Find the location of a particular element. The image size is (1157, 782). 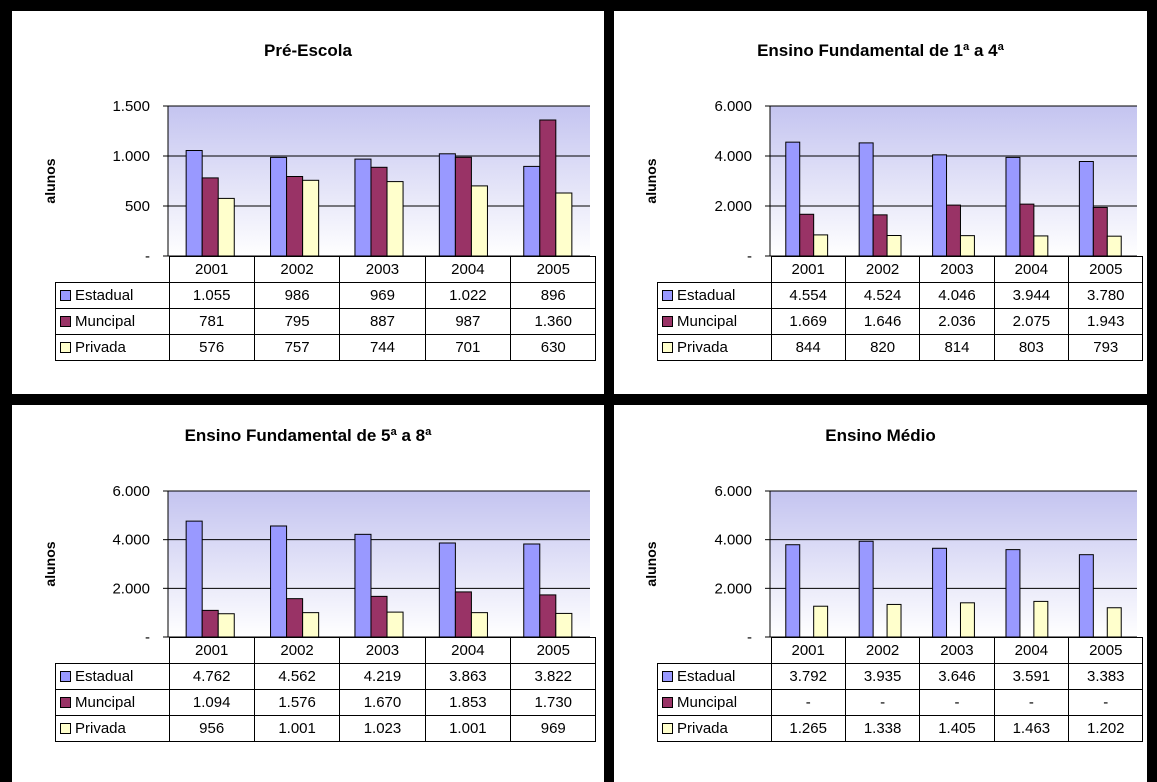

table-cell: 1.669 is located at coordinates (808, 321).